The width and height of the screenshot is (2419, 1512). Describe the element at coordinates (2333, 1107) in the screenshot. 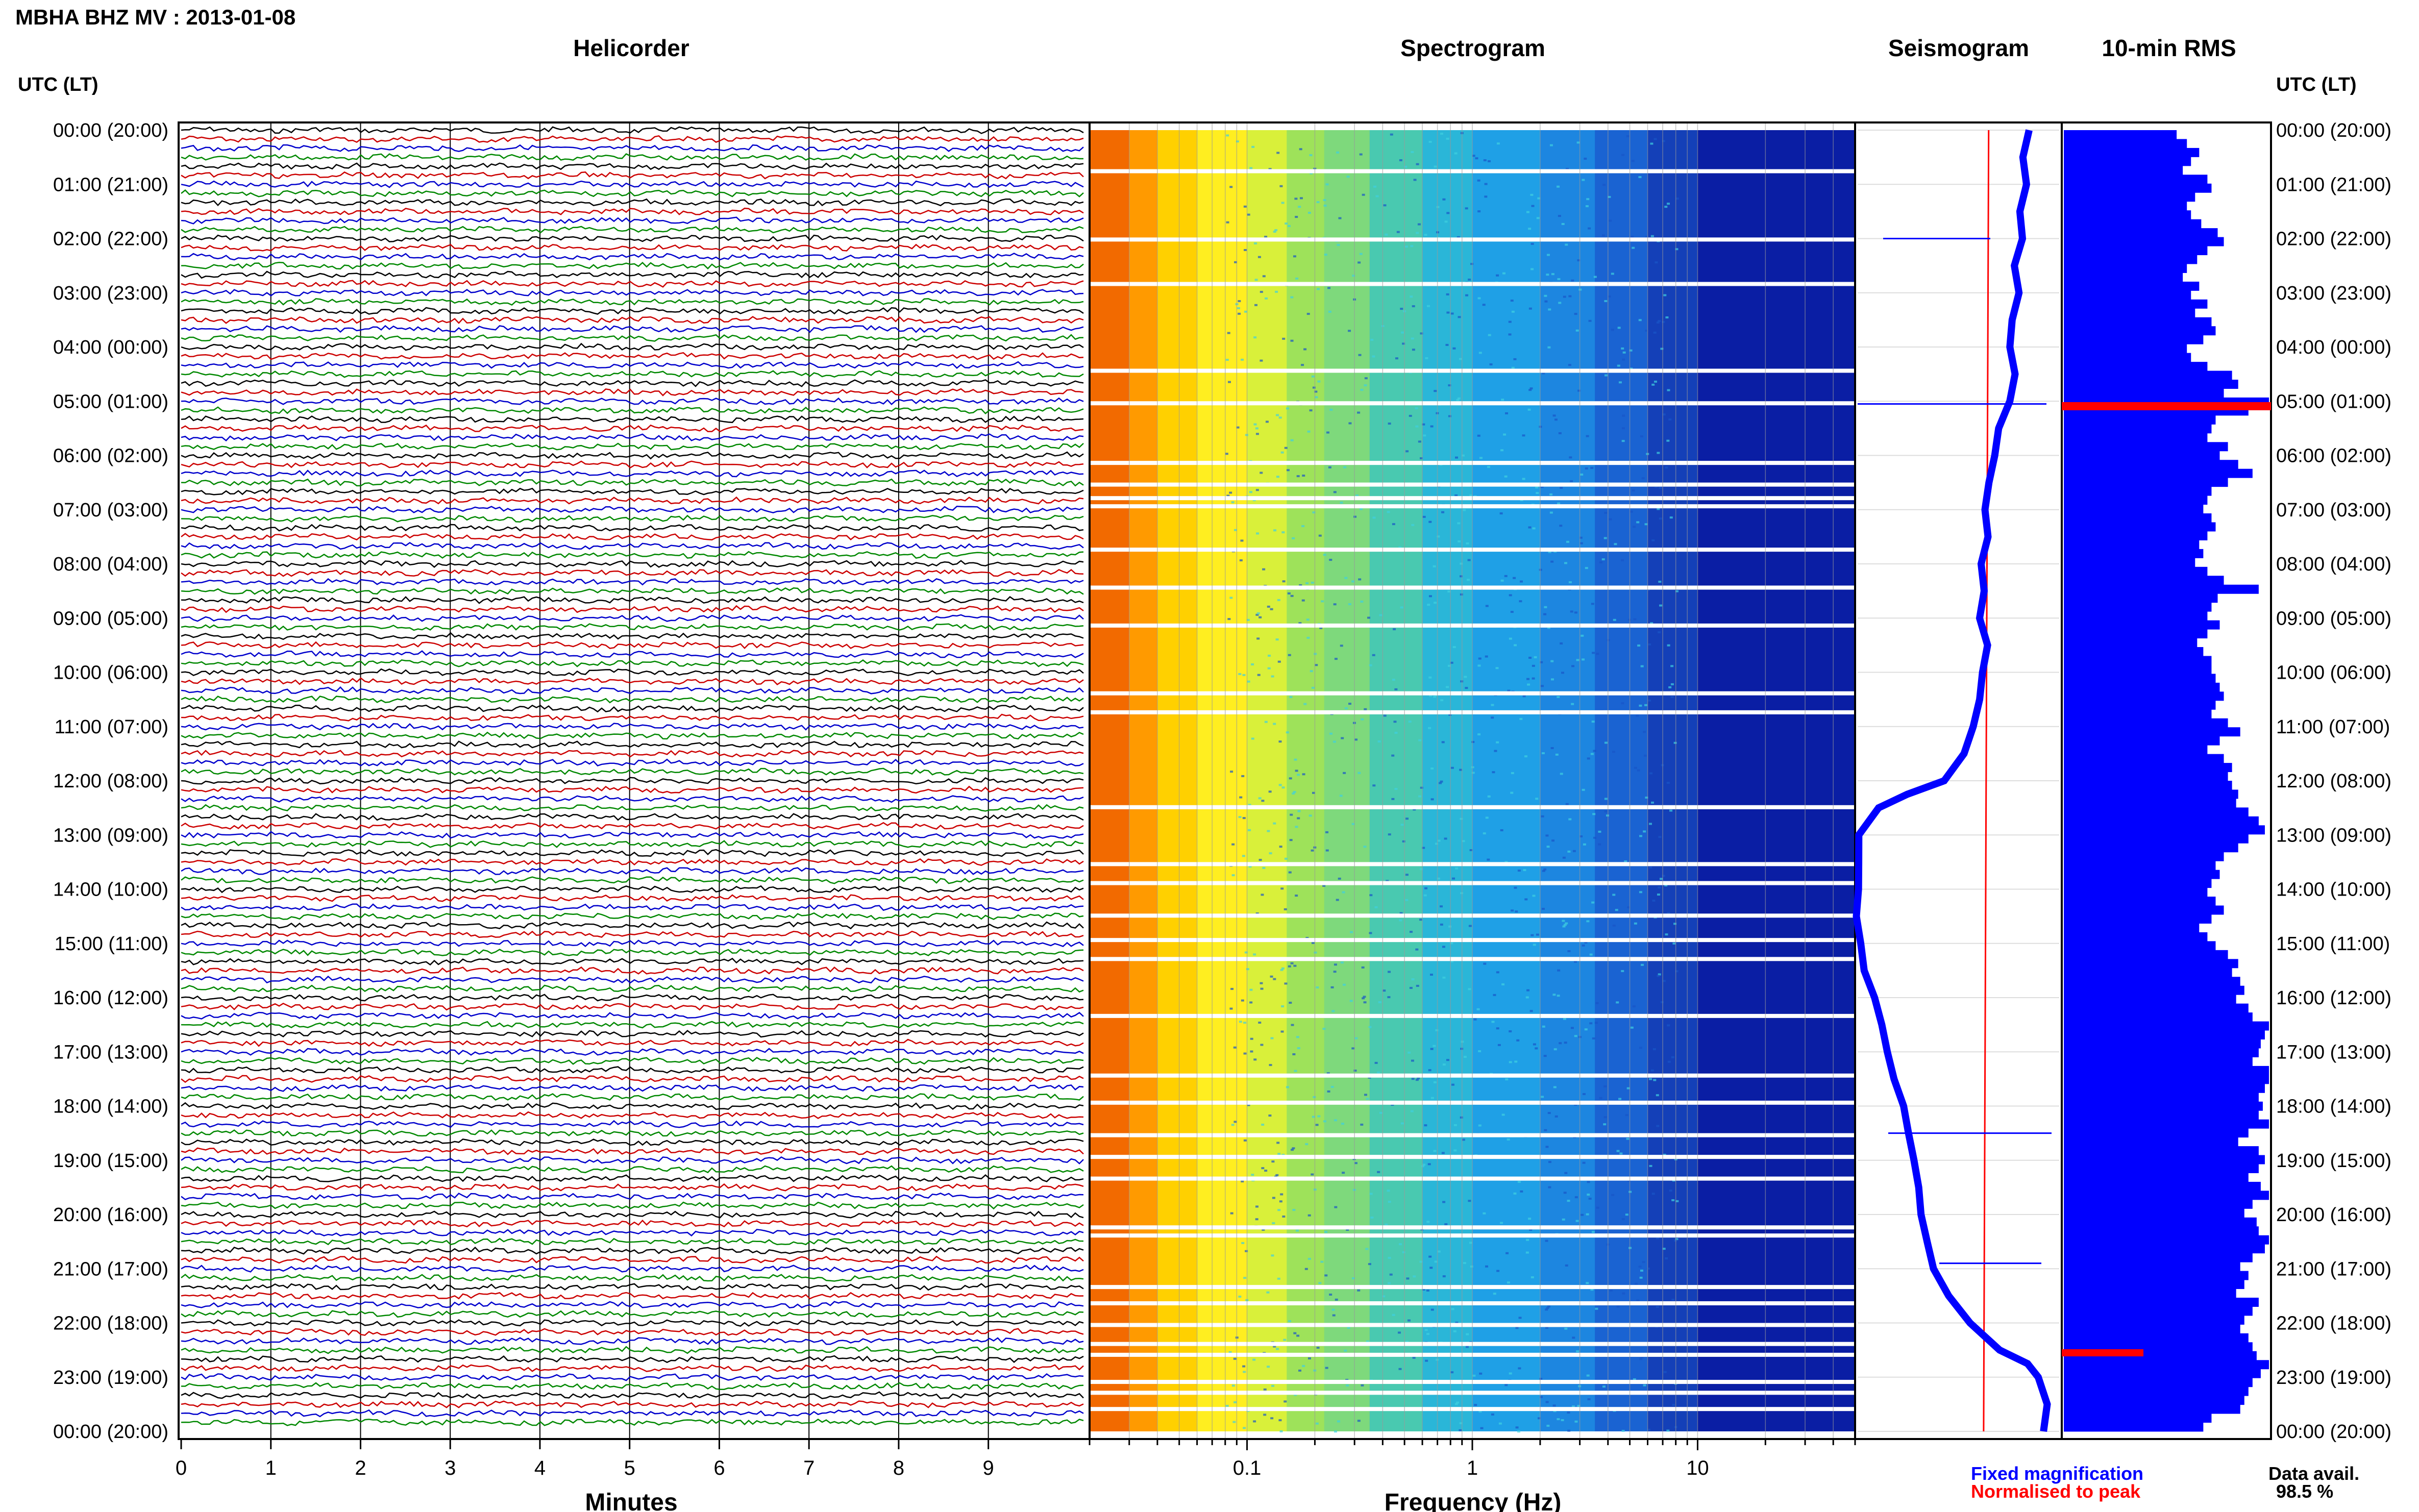

I see `time-tick-label-right: 18:00 (14:00)` at that location.